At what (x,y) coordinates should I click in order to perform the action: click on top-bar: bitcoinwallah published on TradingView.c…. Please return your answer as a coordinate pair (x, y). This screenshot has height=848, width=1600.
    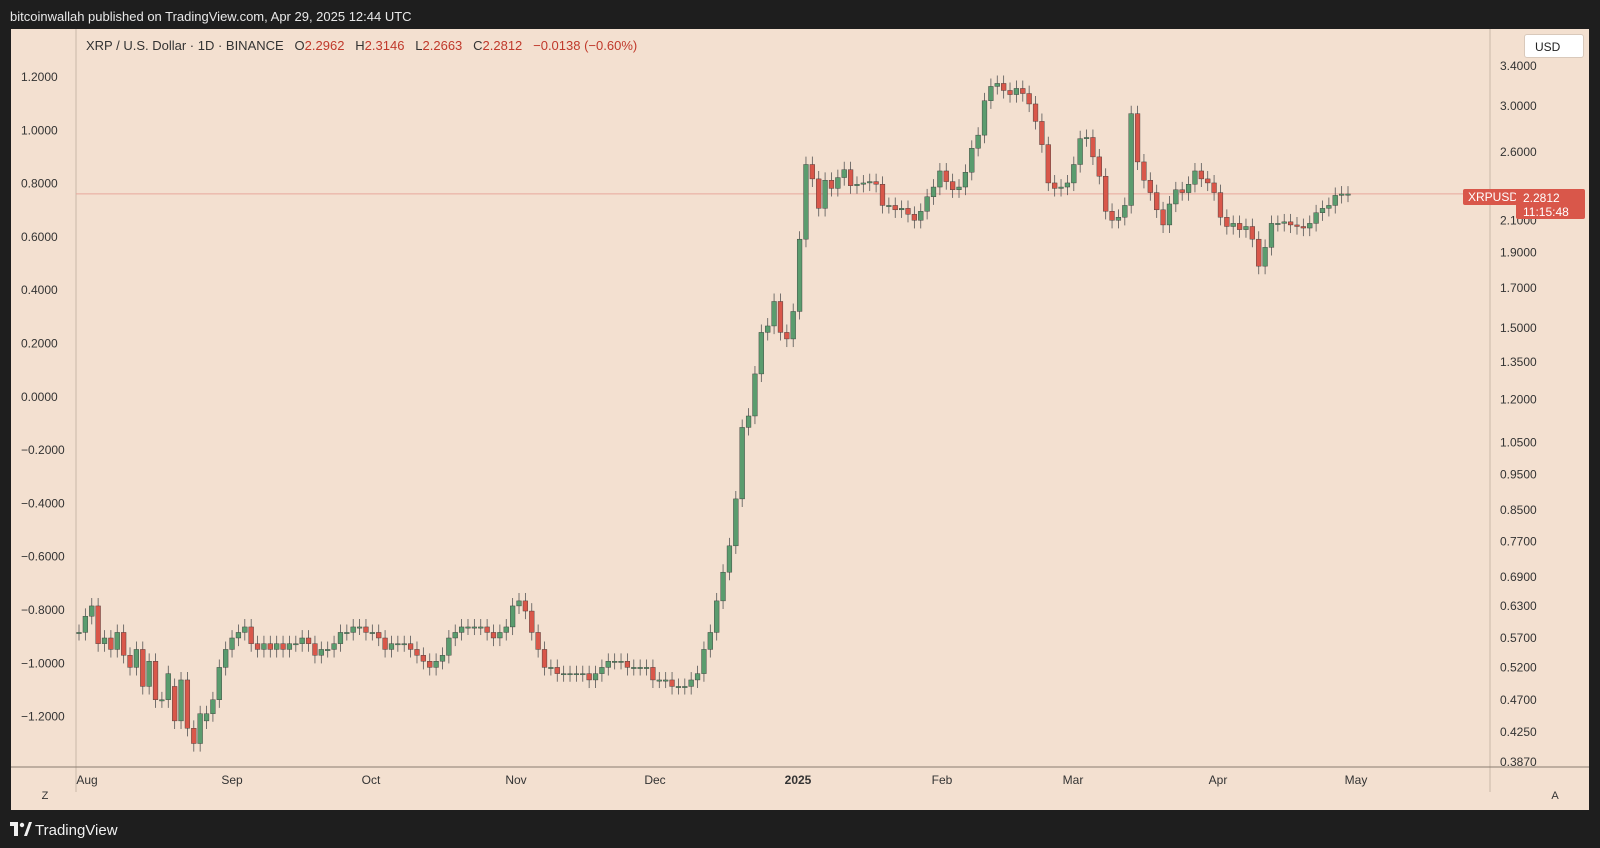
    Looking at the image, I should click on (800, 14).